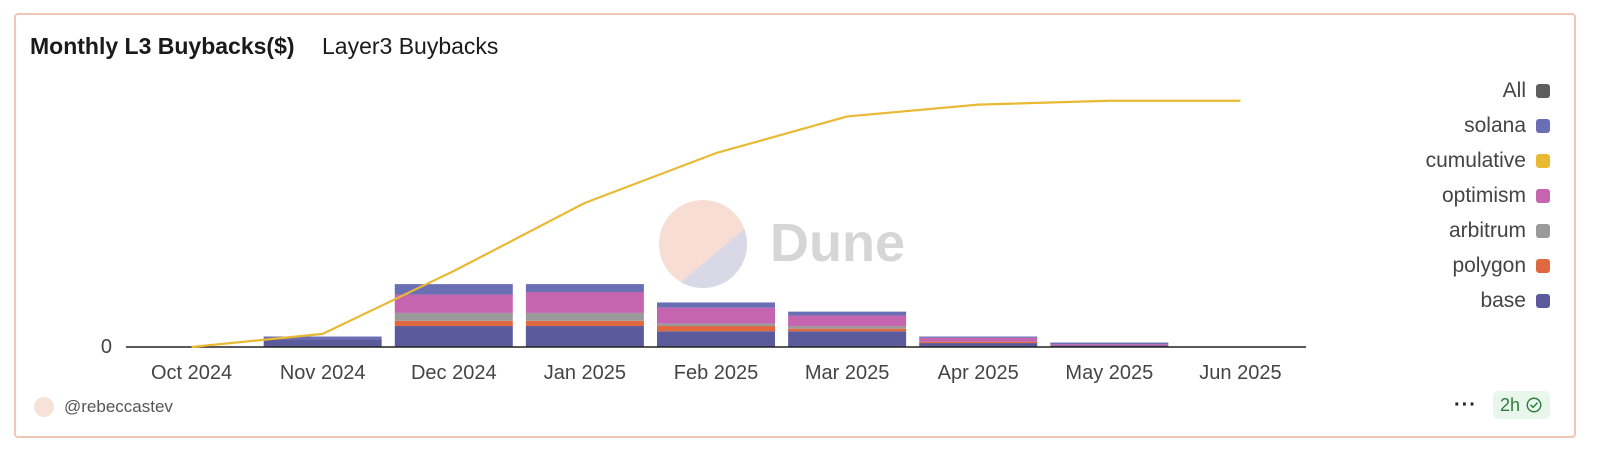 The height and width of the screenshot is (454, 1600). What do you see at coordinates (1483, 195) in the screenshot?
I see `legend-label: optimism` at bounding box center [1483, 195].